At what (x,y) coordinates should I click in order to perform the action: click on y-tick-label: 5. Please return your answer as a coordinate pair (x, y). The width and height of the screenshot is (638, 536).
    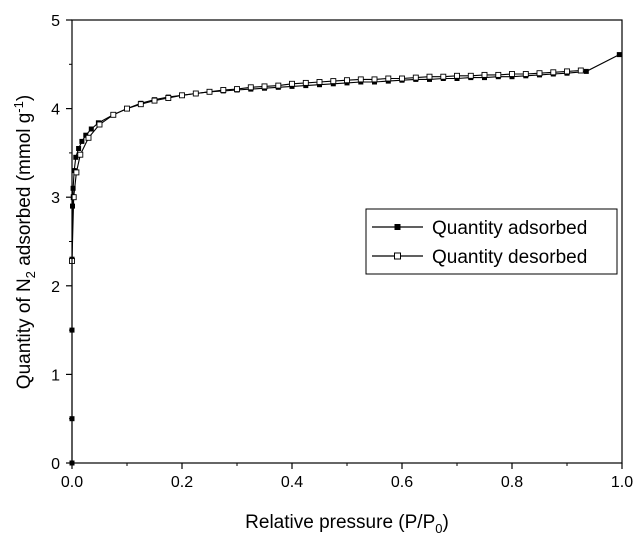
    Looking at the image, I should click on (55, 21).